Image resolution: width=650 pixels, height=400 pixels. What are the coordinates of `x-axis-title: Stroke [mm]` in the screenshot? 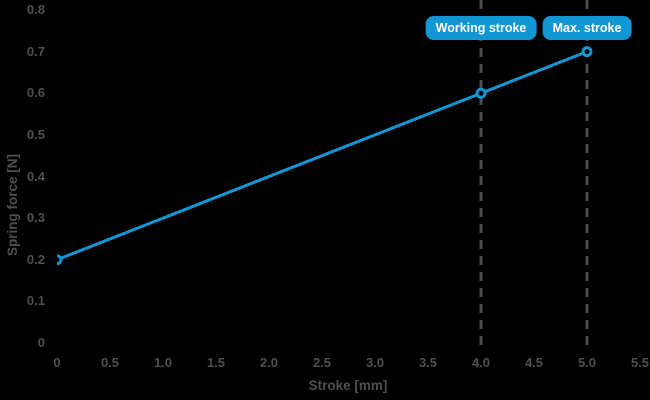 It's located at (348, 385).